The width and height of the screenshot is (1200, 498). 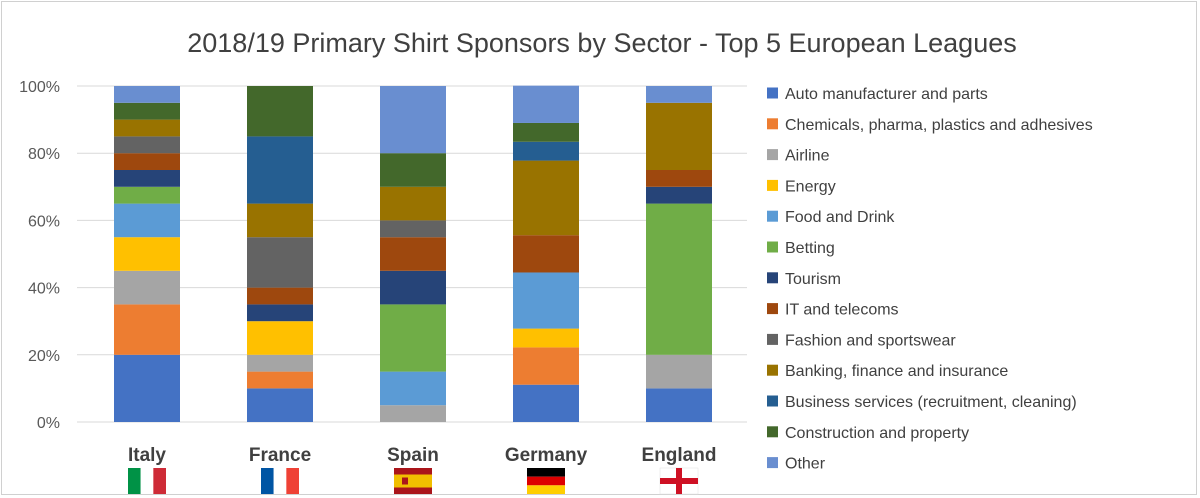 I want to click on legend-item: Construction and property, so click(x=868, y=433).